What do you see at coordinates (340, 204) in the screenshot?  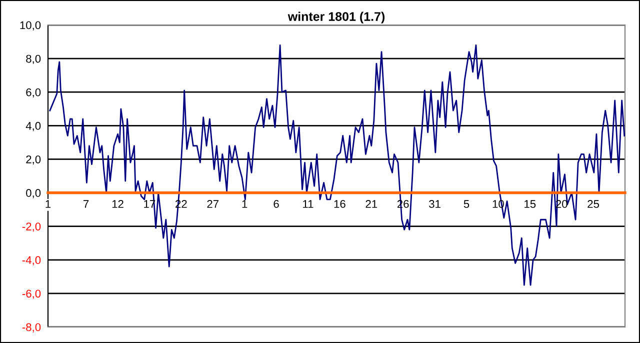 I see `x-tick-label: 16` at bounding box center [340, 204].